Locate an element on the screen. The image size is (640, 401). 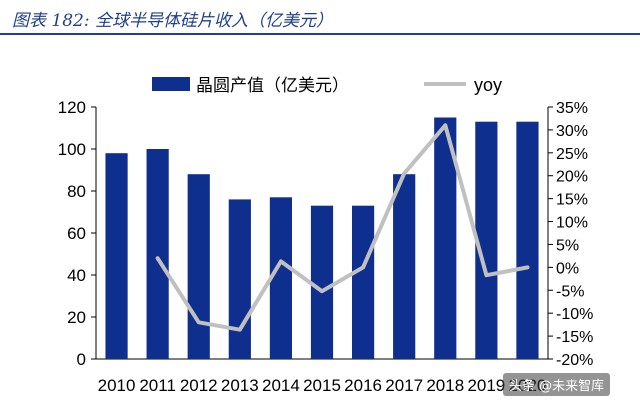
right-tick-label: -10% is located at coordinates (574, 314).